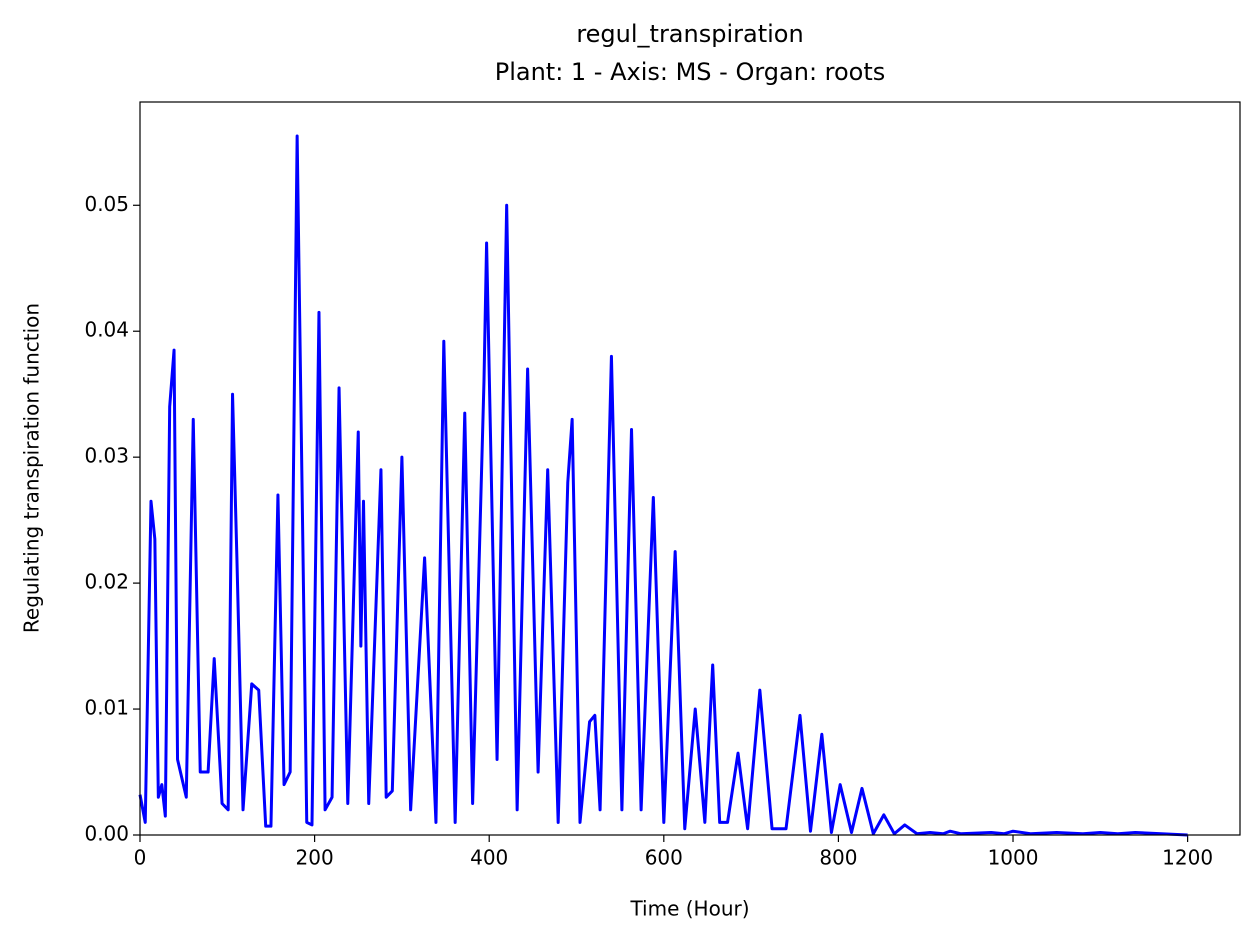 This screenshot has width=1259, height=947. What do you see at coordinates (106, 708) in the screenshot?
I see `y-tick-label: 0.01` at bounding box center [106, 708].